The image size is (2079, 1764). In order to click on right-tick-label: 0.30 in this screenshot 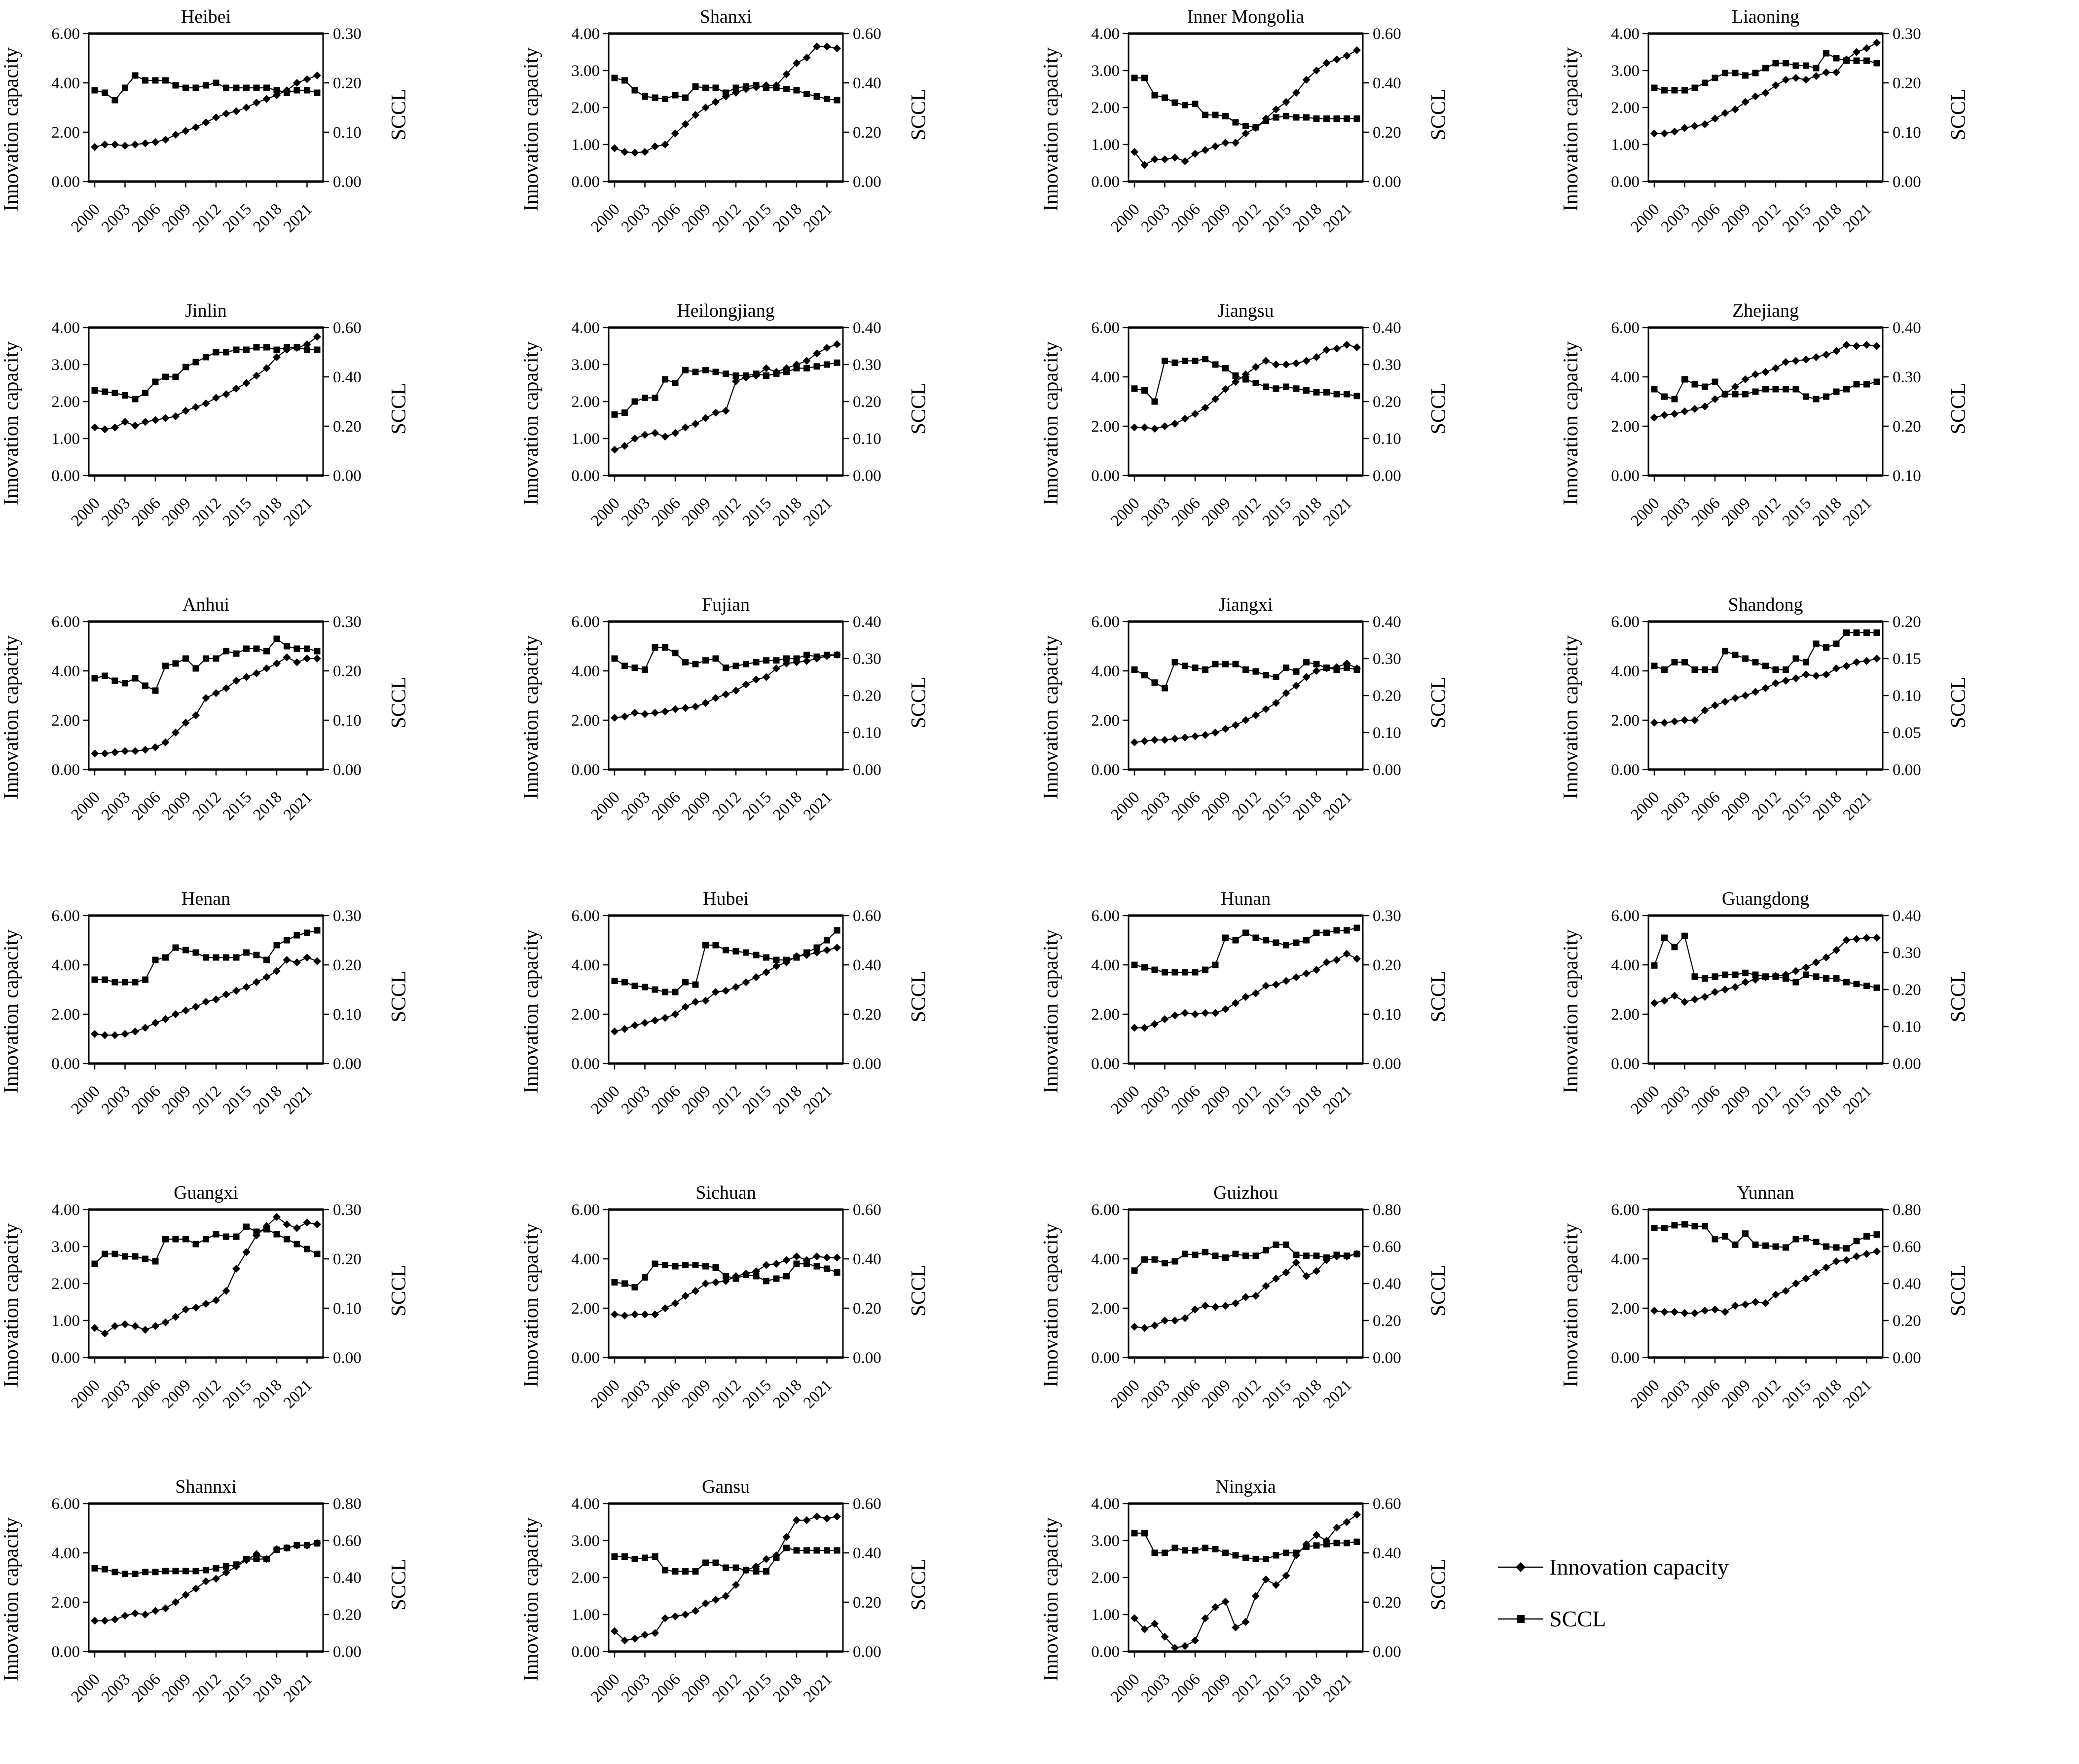, I will do `click(1907, 377)`.